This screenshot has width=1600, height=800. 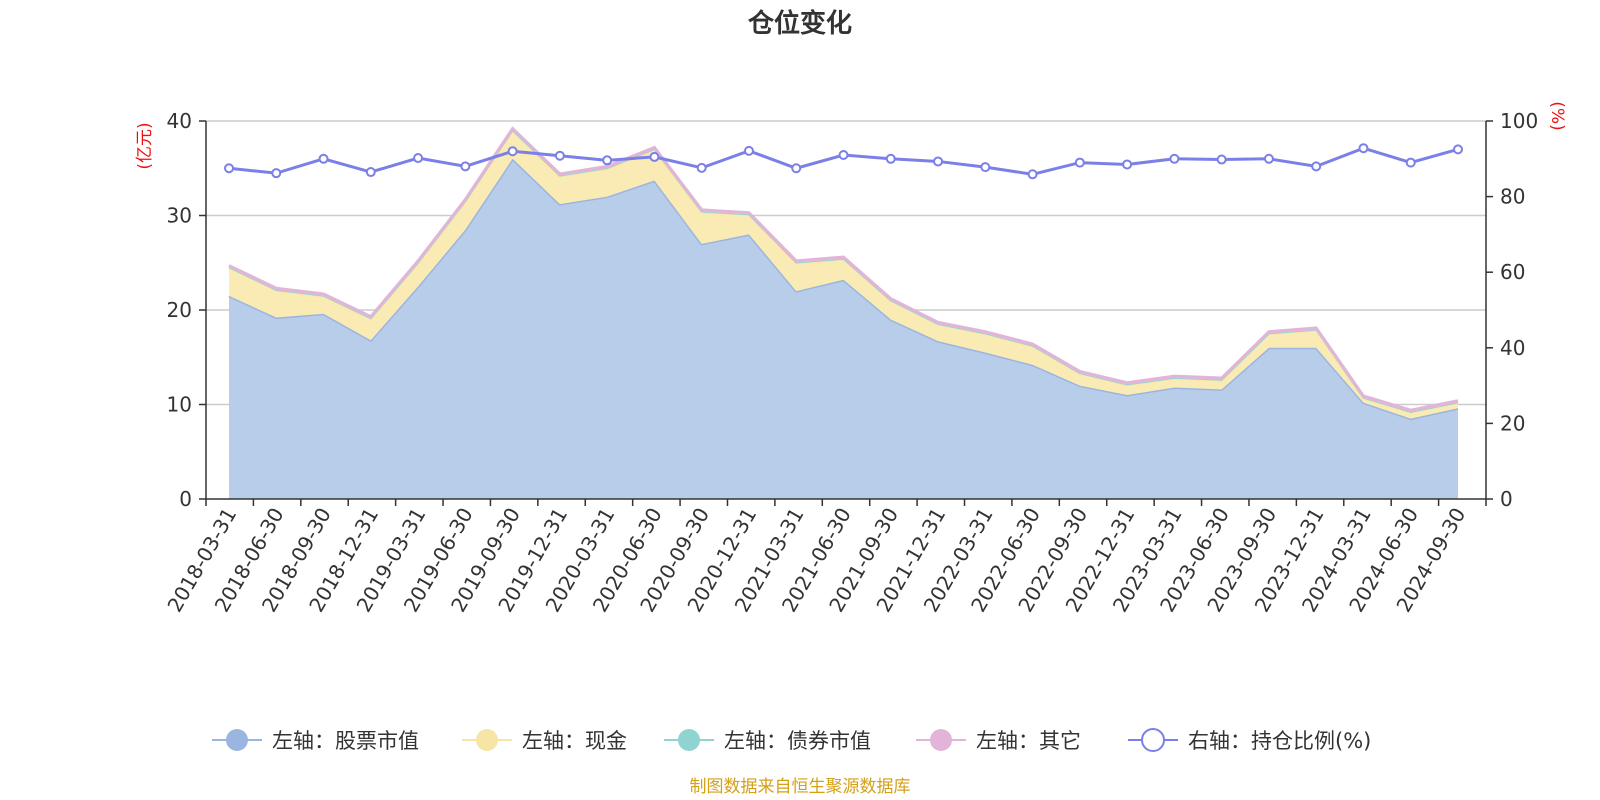 I want to click on left-axis-ticks: 0 10 20 30 40, so click(x=186, y=310).